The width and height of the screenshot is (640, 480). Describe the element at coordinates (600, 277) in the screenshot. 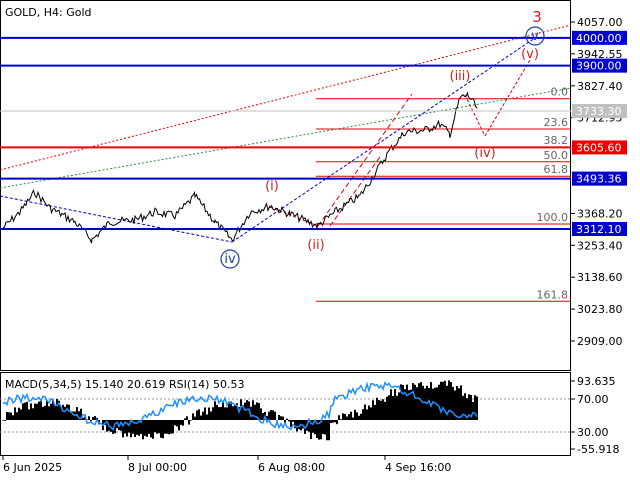

I see `price-tick-label: 3138.60` at that location.